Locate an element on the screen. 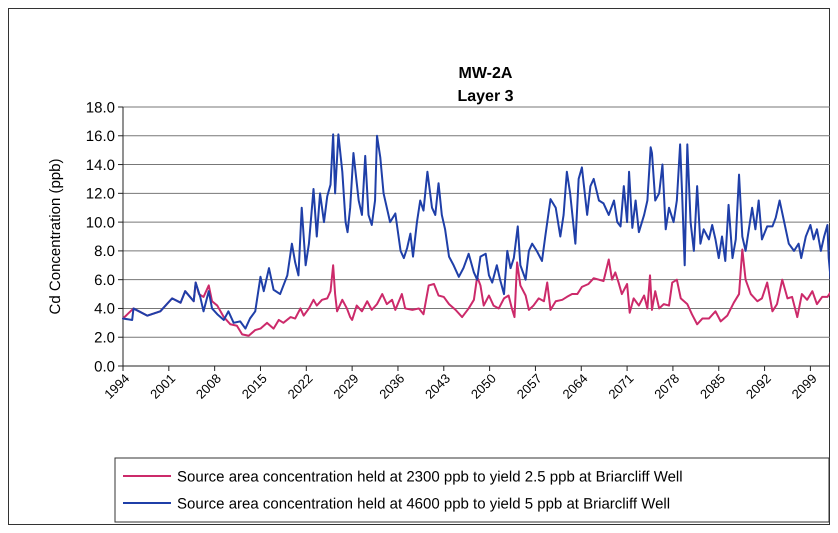 This screenshot has width=838, height=533. legend-label: Source area concentration held at 2300 ppb to yield 2.5 ppb at Briarcliff Well is located at coordinates (430, 477).